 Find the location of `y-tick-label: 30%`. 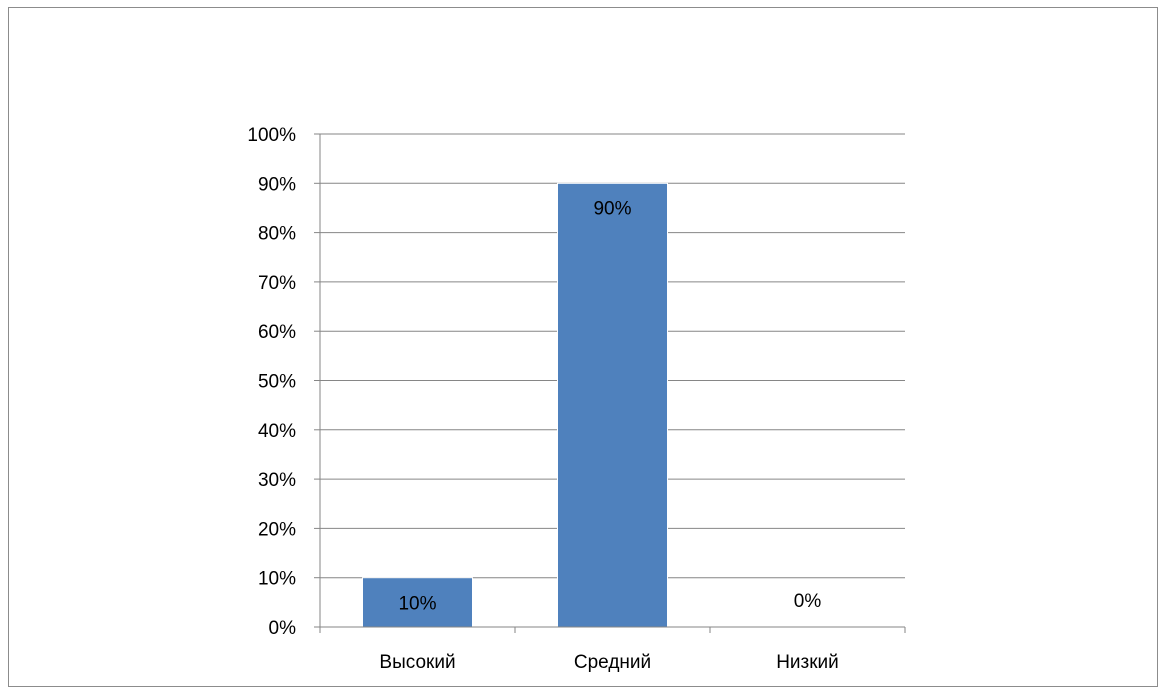

y-tick-label: 30% is located at coordinates (277, 480).